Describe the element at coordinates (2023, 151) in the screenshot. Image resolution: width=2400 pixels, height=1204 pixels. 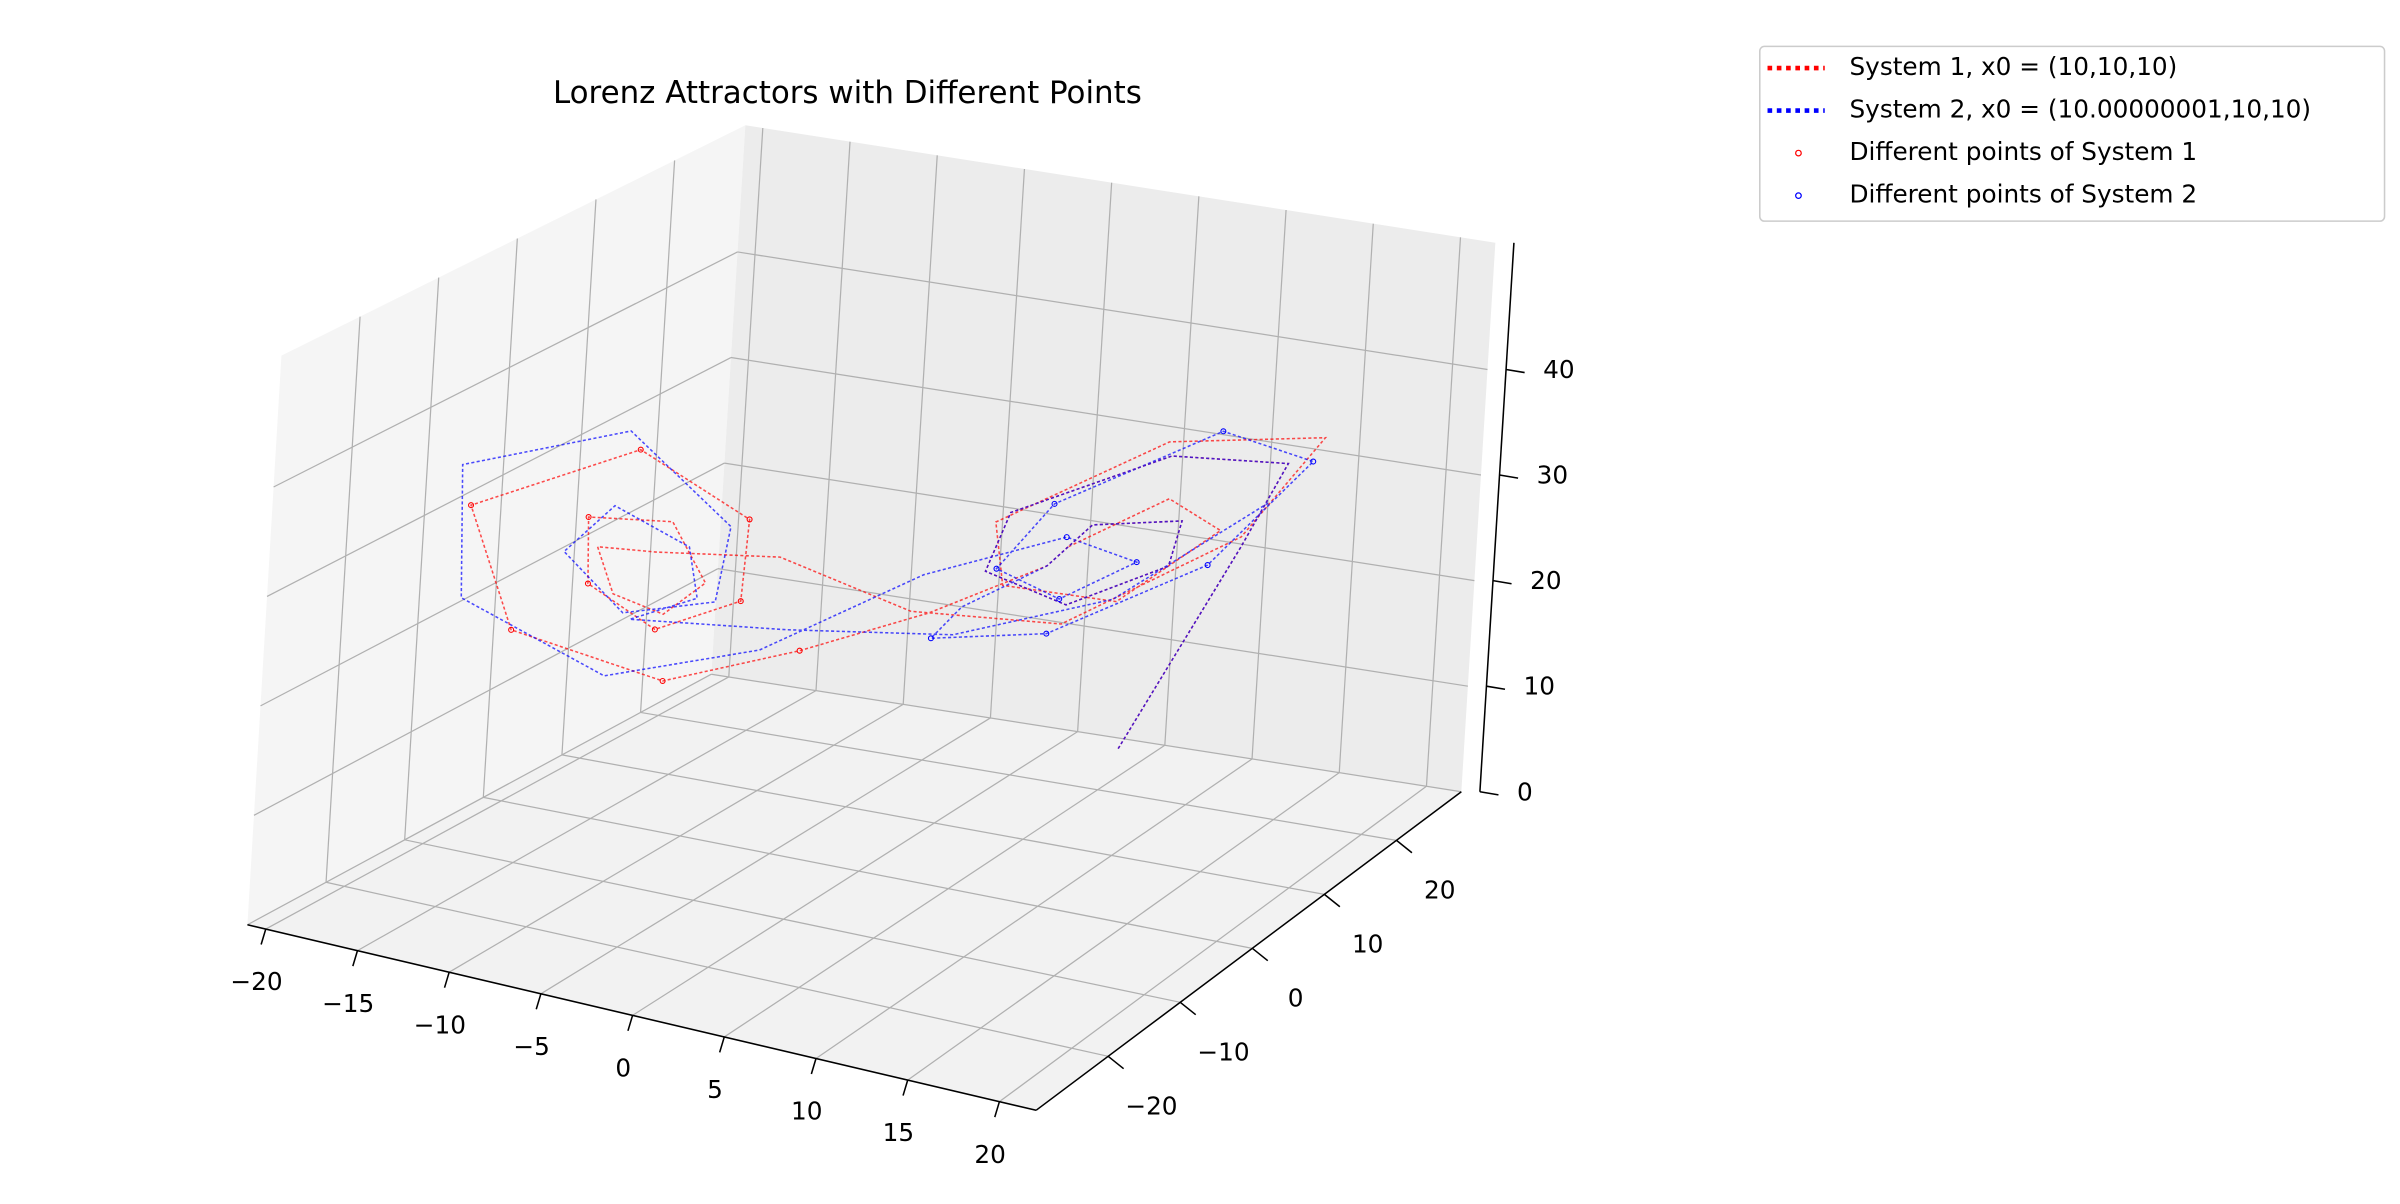
I see `legend-label: Different points of System 1` at that location.